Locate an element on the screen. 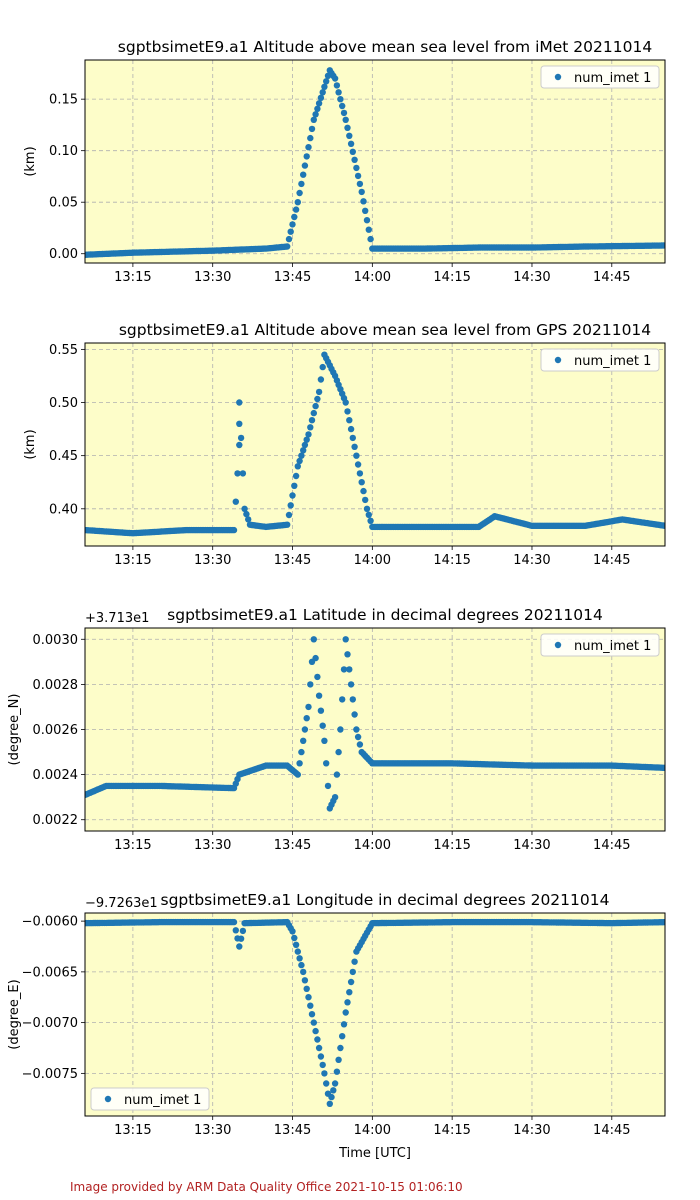  y-tick-label: 0.45 is located at coordinates (63, 456).